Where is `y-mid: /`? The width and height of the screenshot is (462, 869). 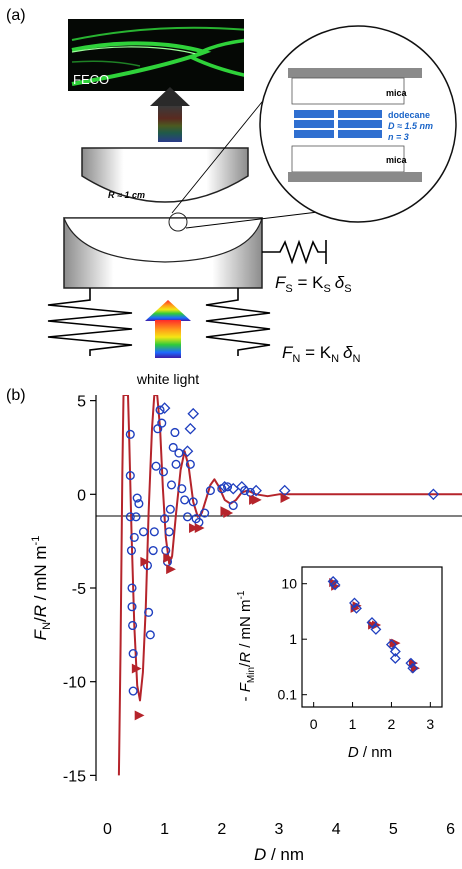
y-mid: / is located at coordinates (40, 619).